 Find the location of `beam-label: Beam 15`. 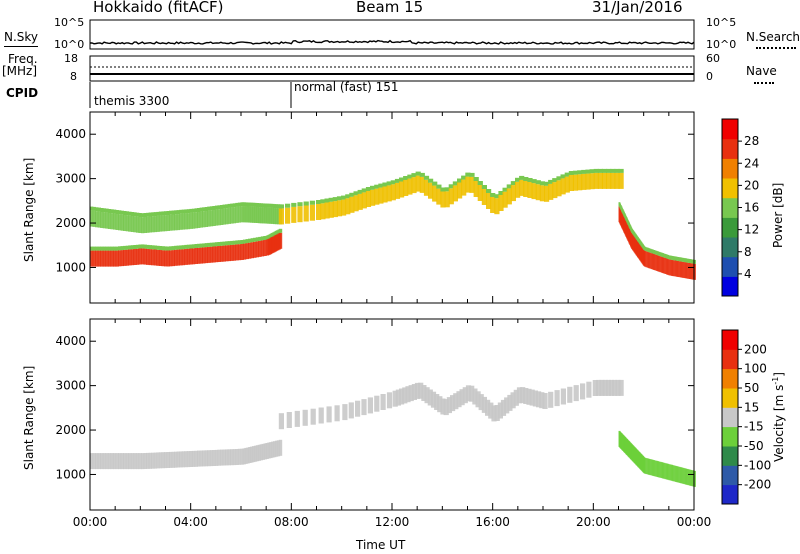

beam-label: Beam 15 is located at coordinates (390, 8).